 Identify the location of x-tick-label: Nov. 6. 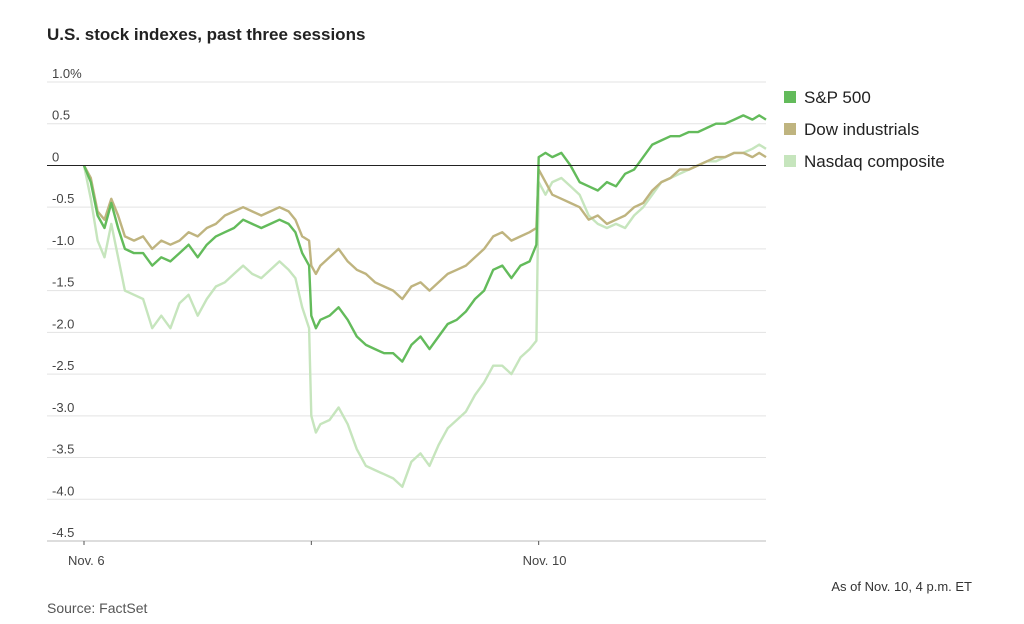
(86, 560).